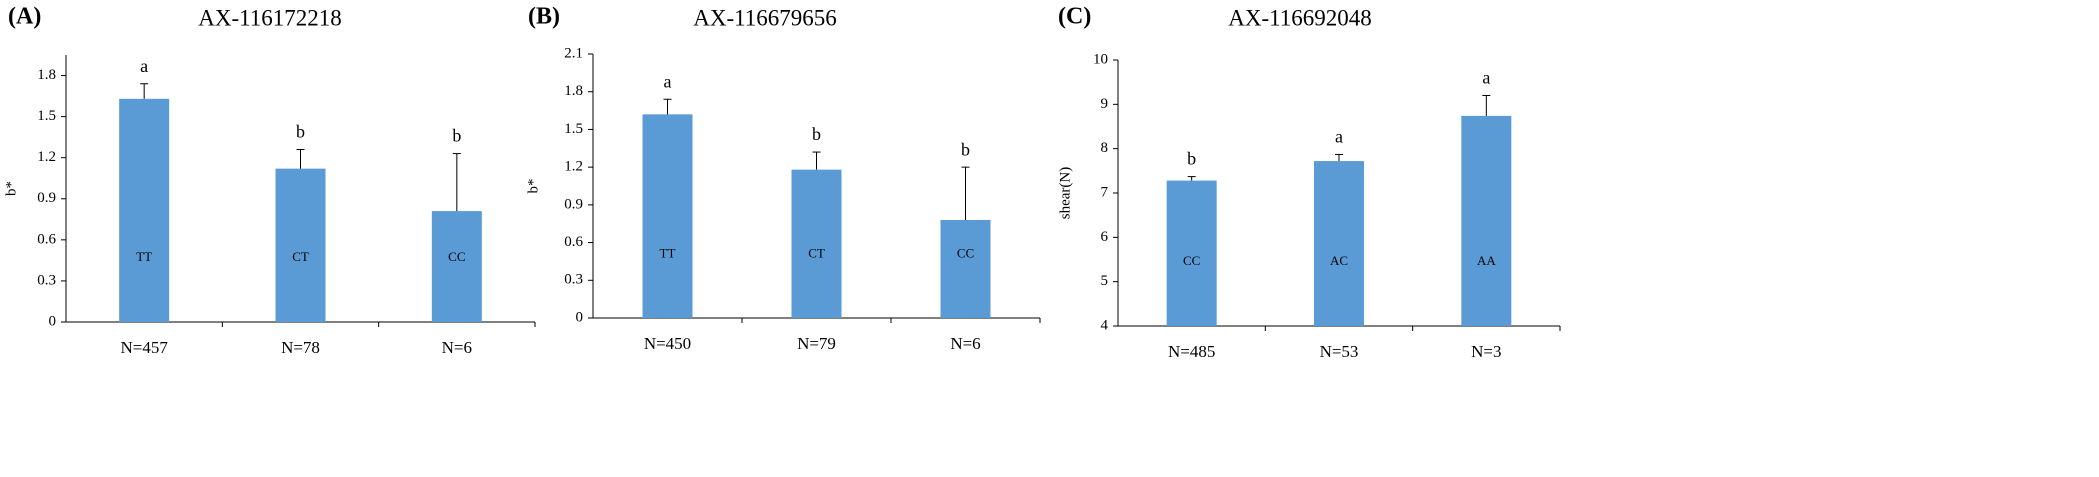  What do you see at coordinates (1105, 325) in the screenshot?
I see `y-tick-label: 4` at bounding box center [1105, 325].